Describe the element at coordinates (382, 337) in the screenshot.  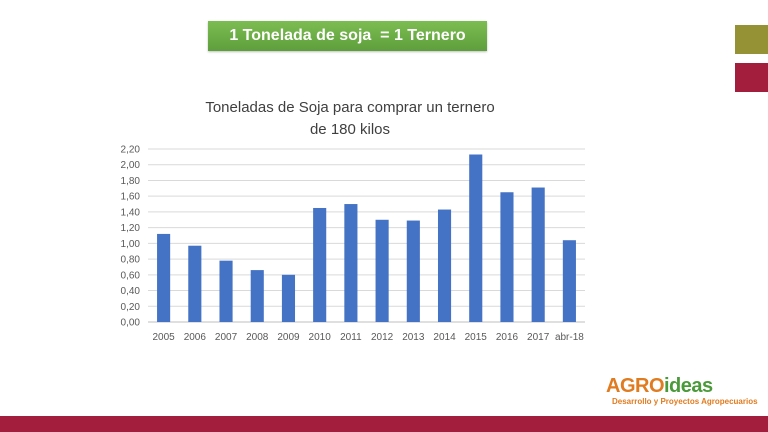
I see `x-tick-label: 2012` at that location.